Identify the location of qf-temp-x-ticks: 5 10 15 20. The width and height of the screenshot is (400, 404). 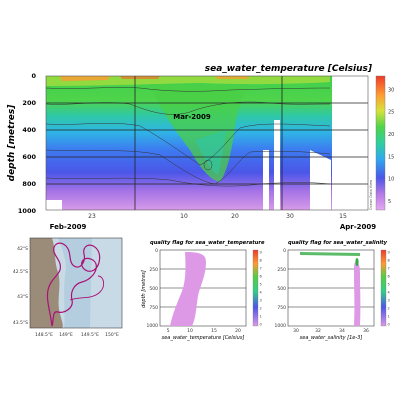
(204, 331).